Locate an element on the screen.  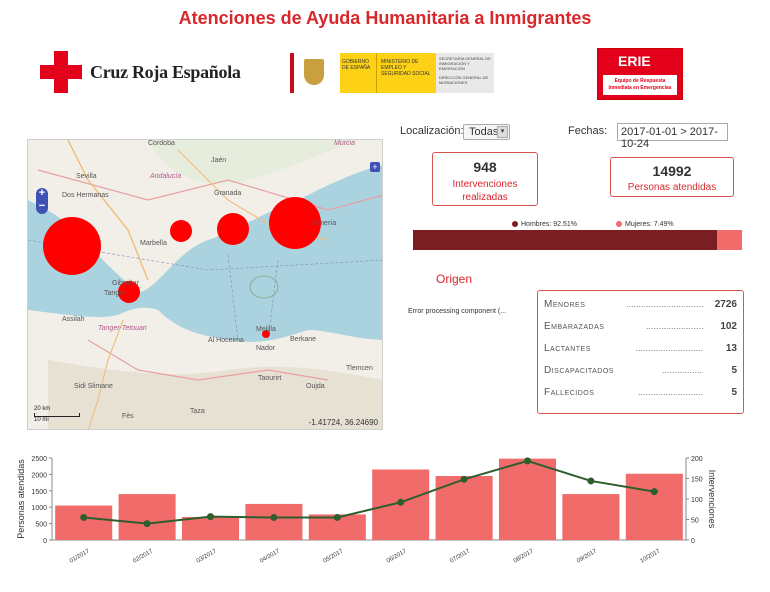
personas-value: 14992 is located at coordinates (672, 171).